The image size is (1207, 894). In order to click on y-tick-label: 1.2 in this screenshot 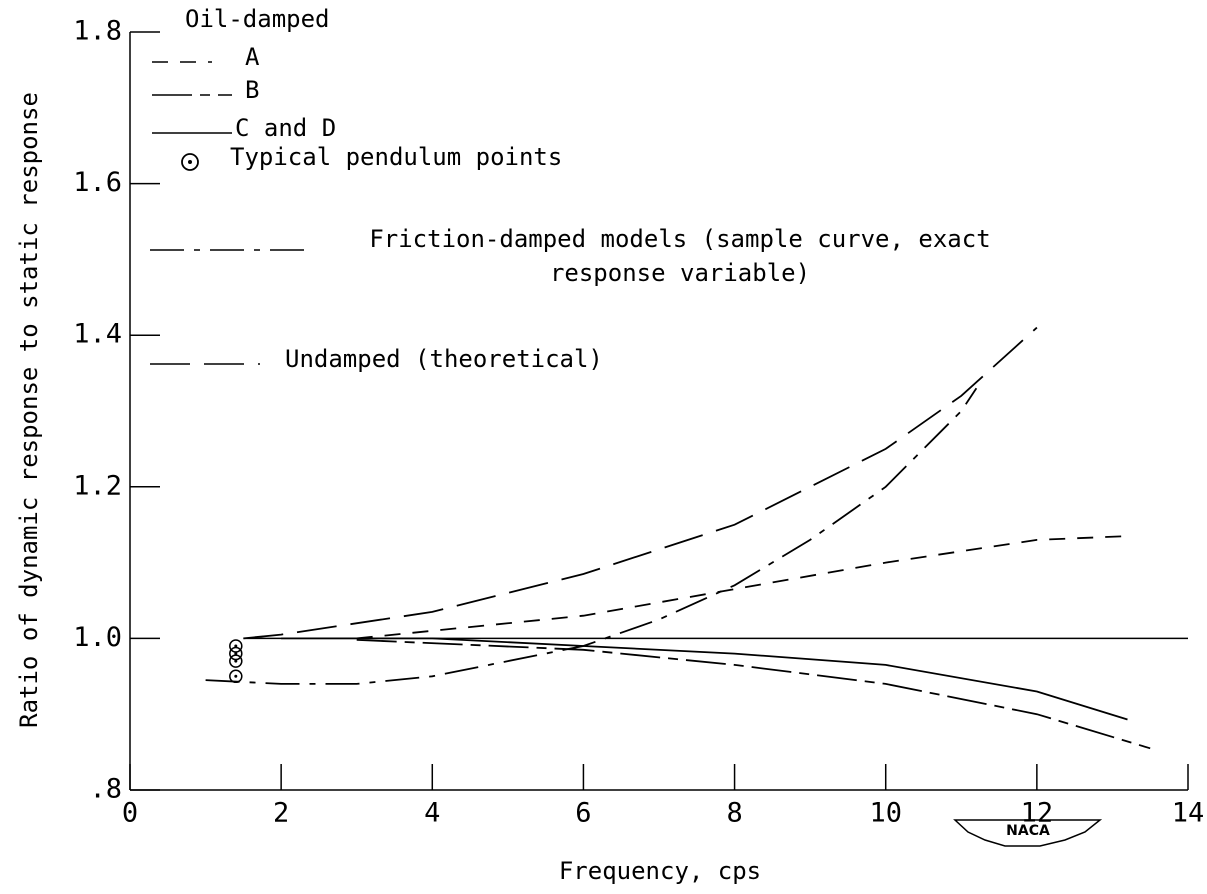, I will do `click(97, 485)`.